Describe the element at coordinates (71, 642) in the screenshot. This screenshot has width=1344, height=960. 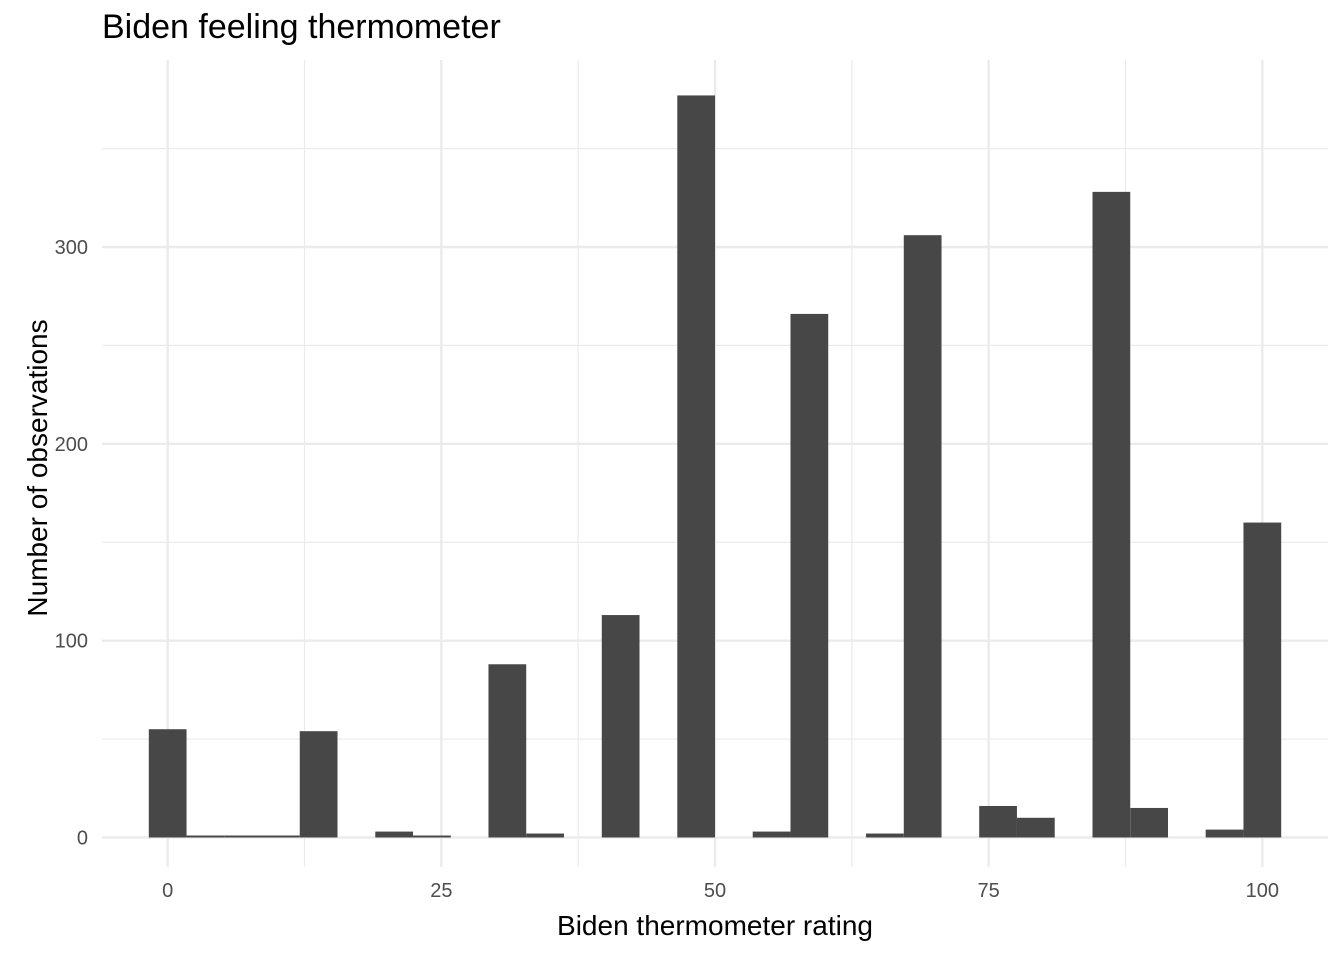
I see `y-tick-label: 100` at that location.